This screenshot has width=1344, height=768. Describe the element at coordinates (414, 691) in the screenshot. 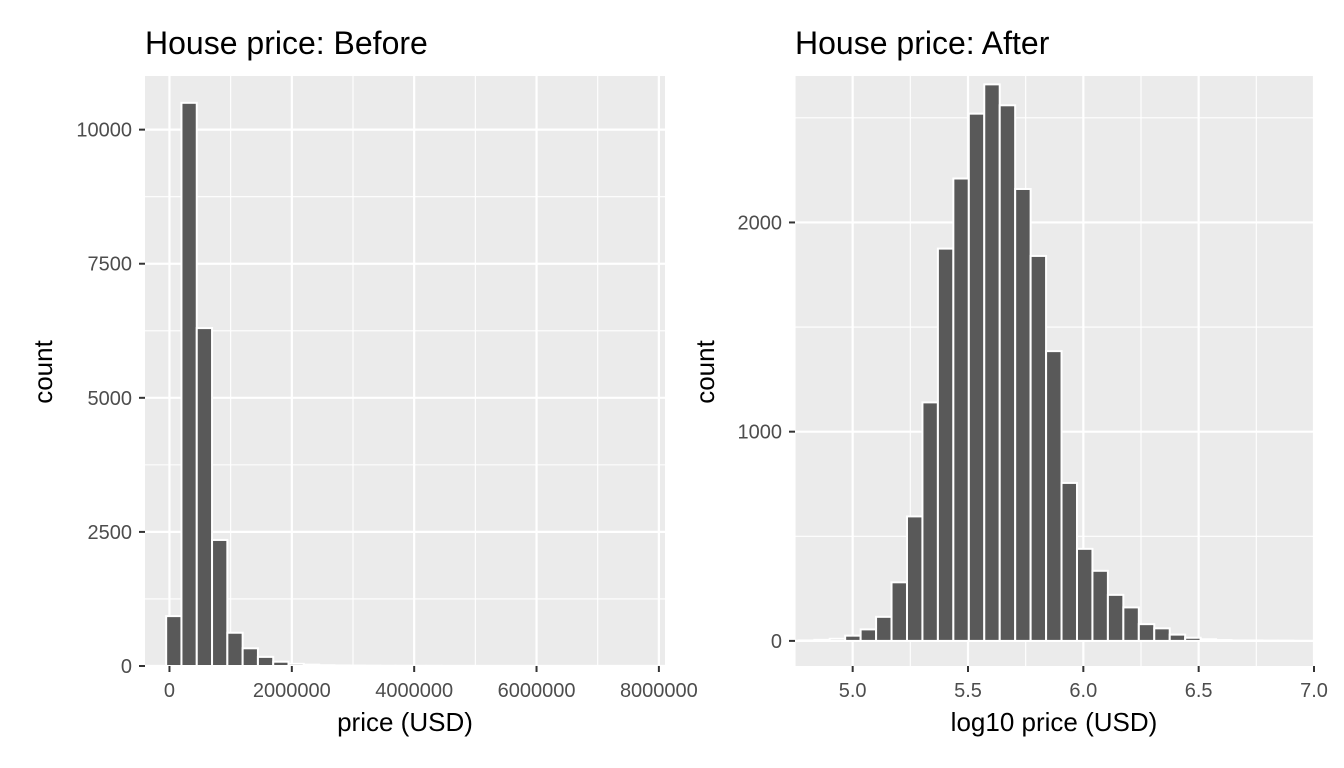

I see `x-tick-label: 4000000` at that location.